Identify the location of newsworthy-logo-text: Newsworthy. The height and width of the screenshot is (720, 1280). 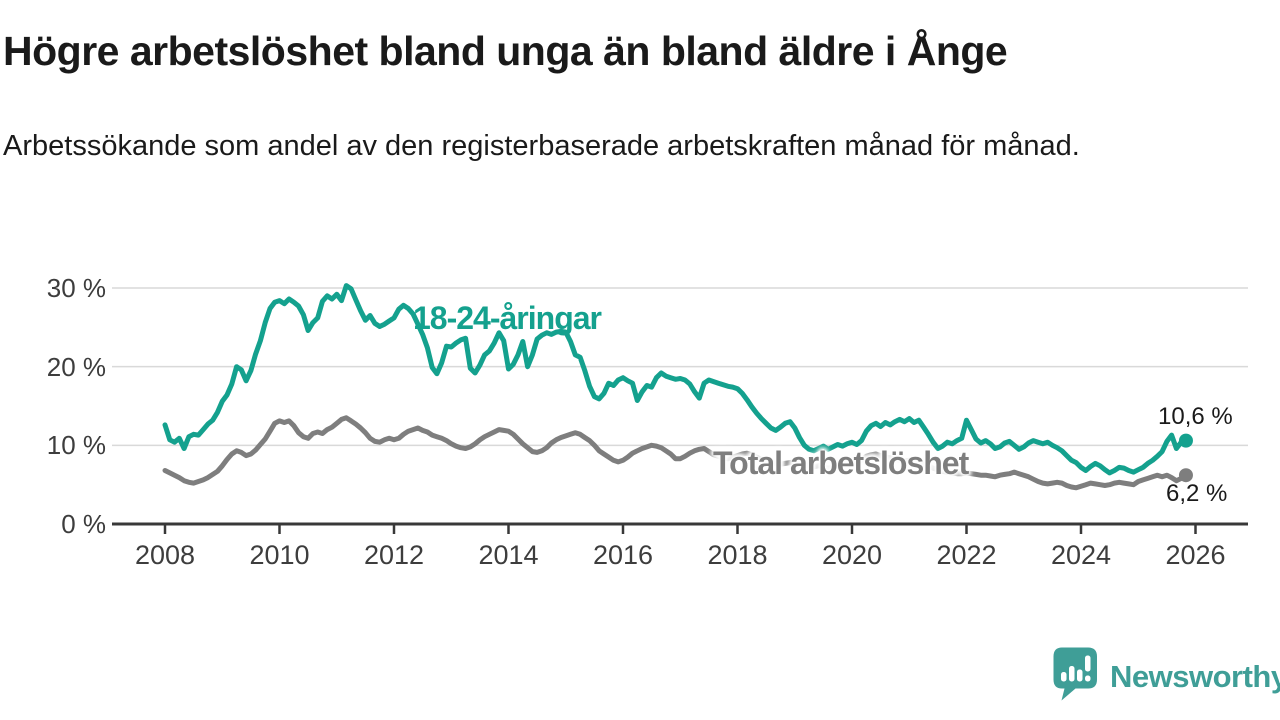
(1195, 676).